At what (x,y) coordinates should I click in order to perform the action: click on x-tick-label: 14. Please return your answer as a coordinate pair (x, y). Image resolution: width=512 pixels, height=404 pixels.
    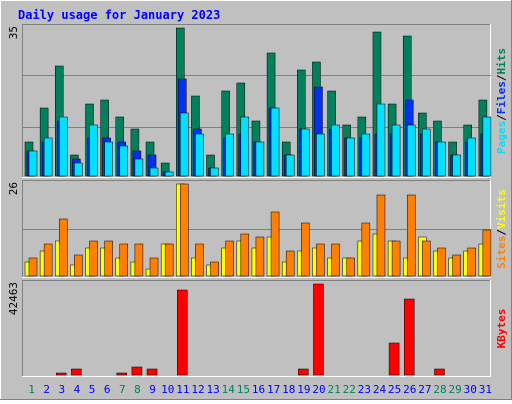
    Looking at the image, I should click on (229, 389).